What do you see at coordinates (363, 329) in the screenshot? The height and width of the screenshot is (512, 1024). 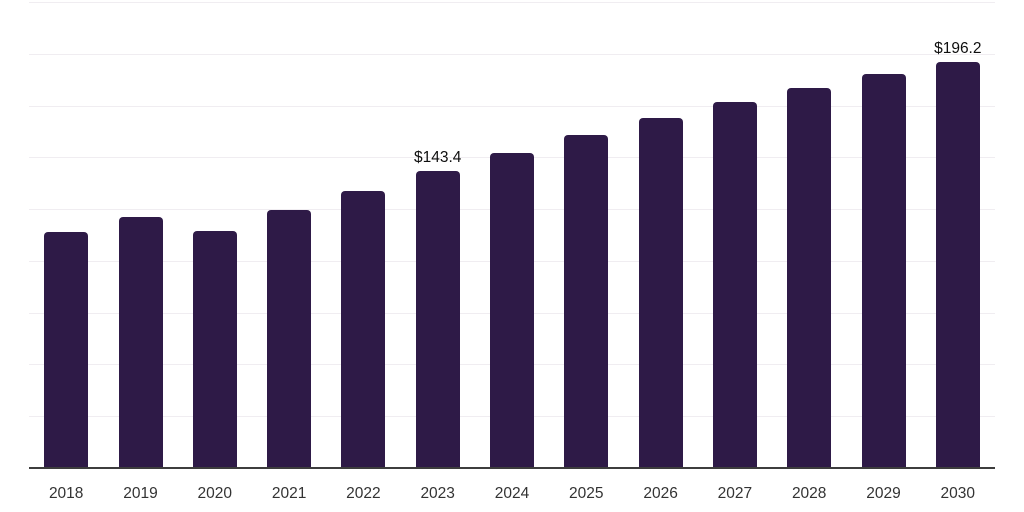 I see `bar-2022` at bounding box center [363, 329].